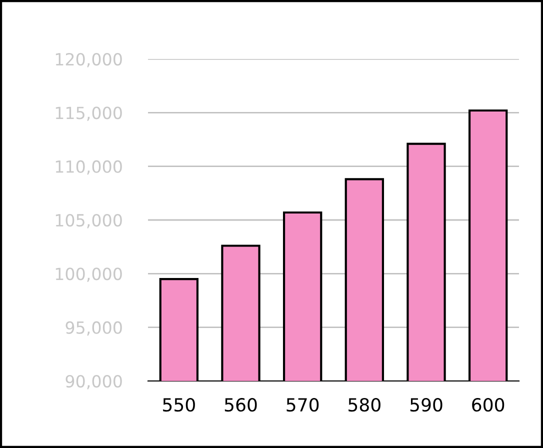 The image size is (543, 448). I want to click on x-tick-label: 550, so click(179, 405).